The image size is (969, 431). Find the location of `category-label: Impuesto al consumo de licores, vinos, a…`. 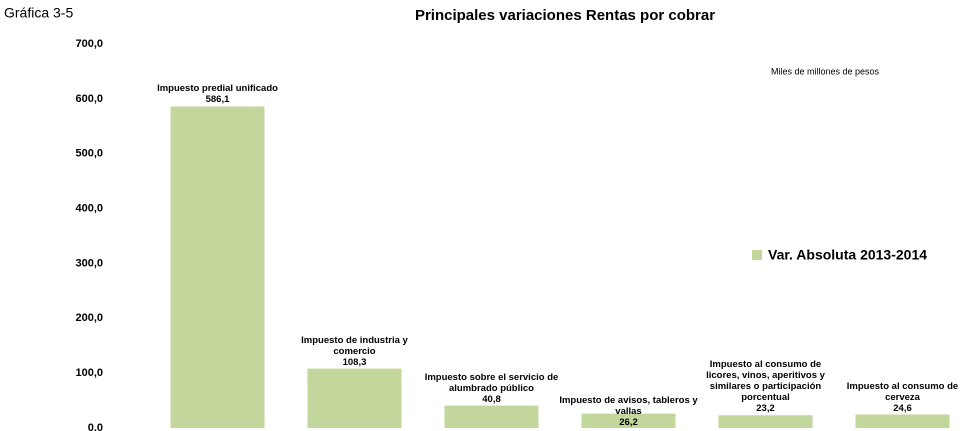

category-label: Impuesto al consumo de licores, vinos, a… is located at coordinates (765, 381).